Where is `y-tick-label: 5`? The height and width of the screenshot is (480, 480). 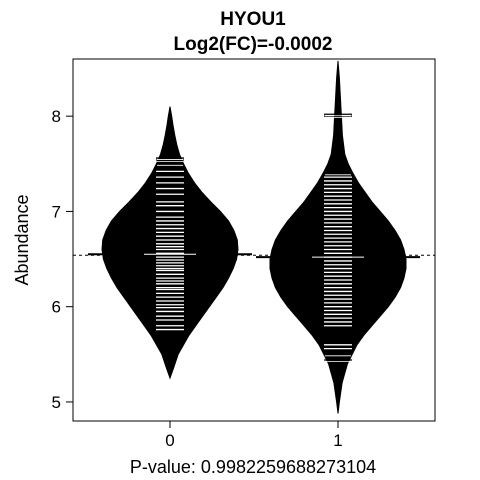
y-tick-label: 5 is located at coordinates (56, 402).